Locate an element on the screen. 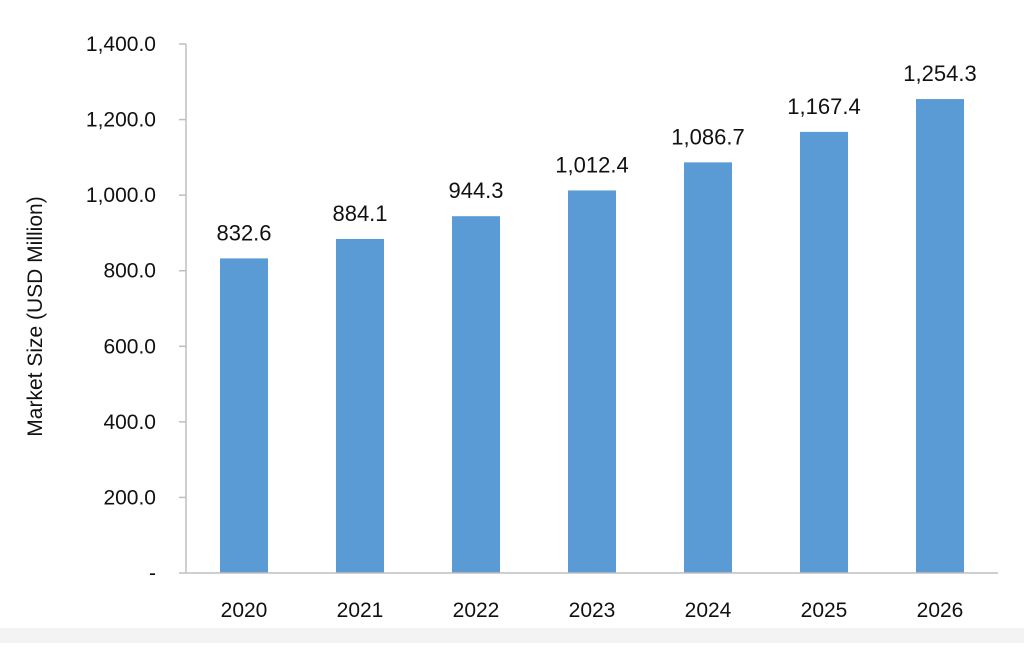  y-tick-label: 1,200.0 is located at coordinates (121, 120).